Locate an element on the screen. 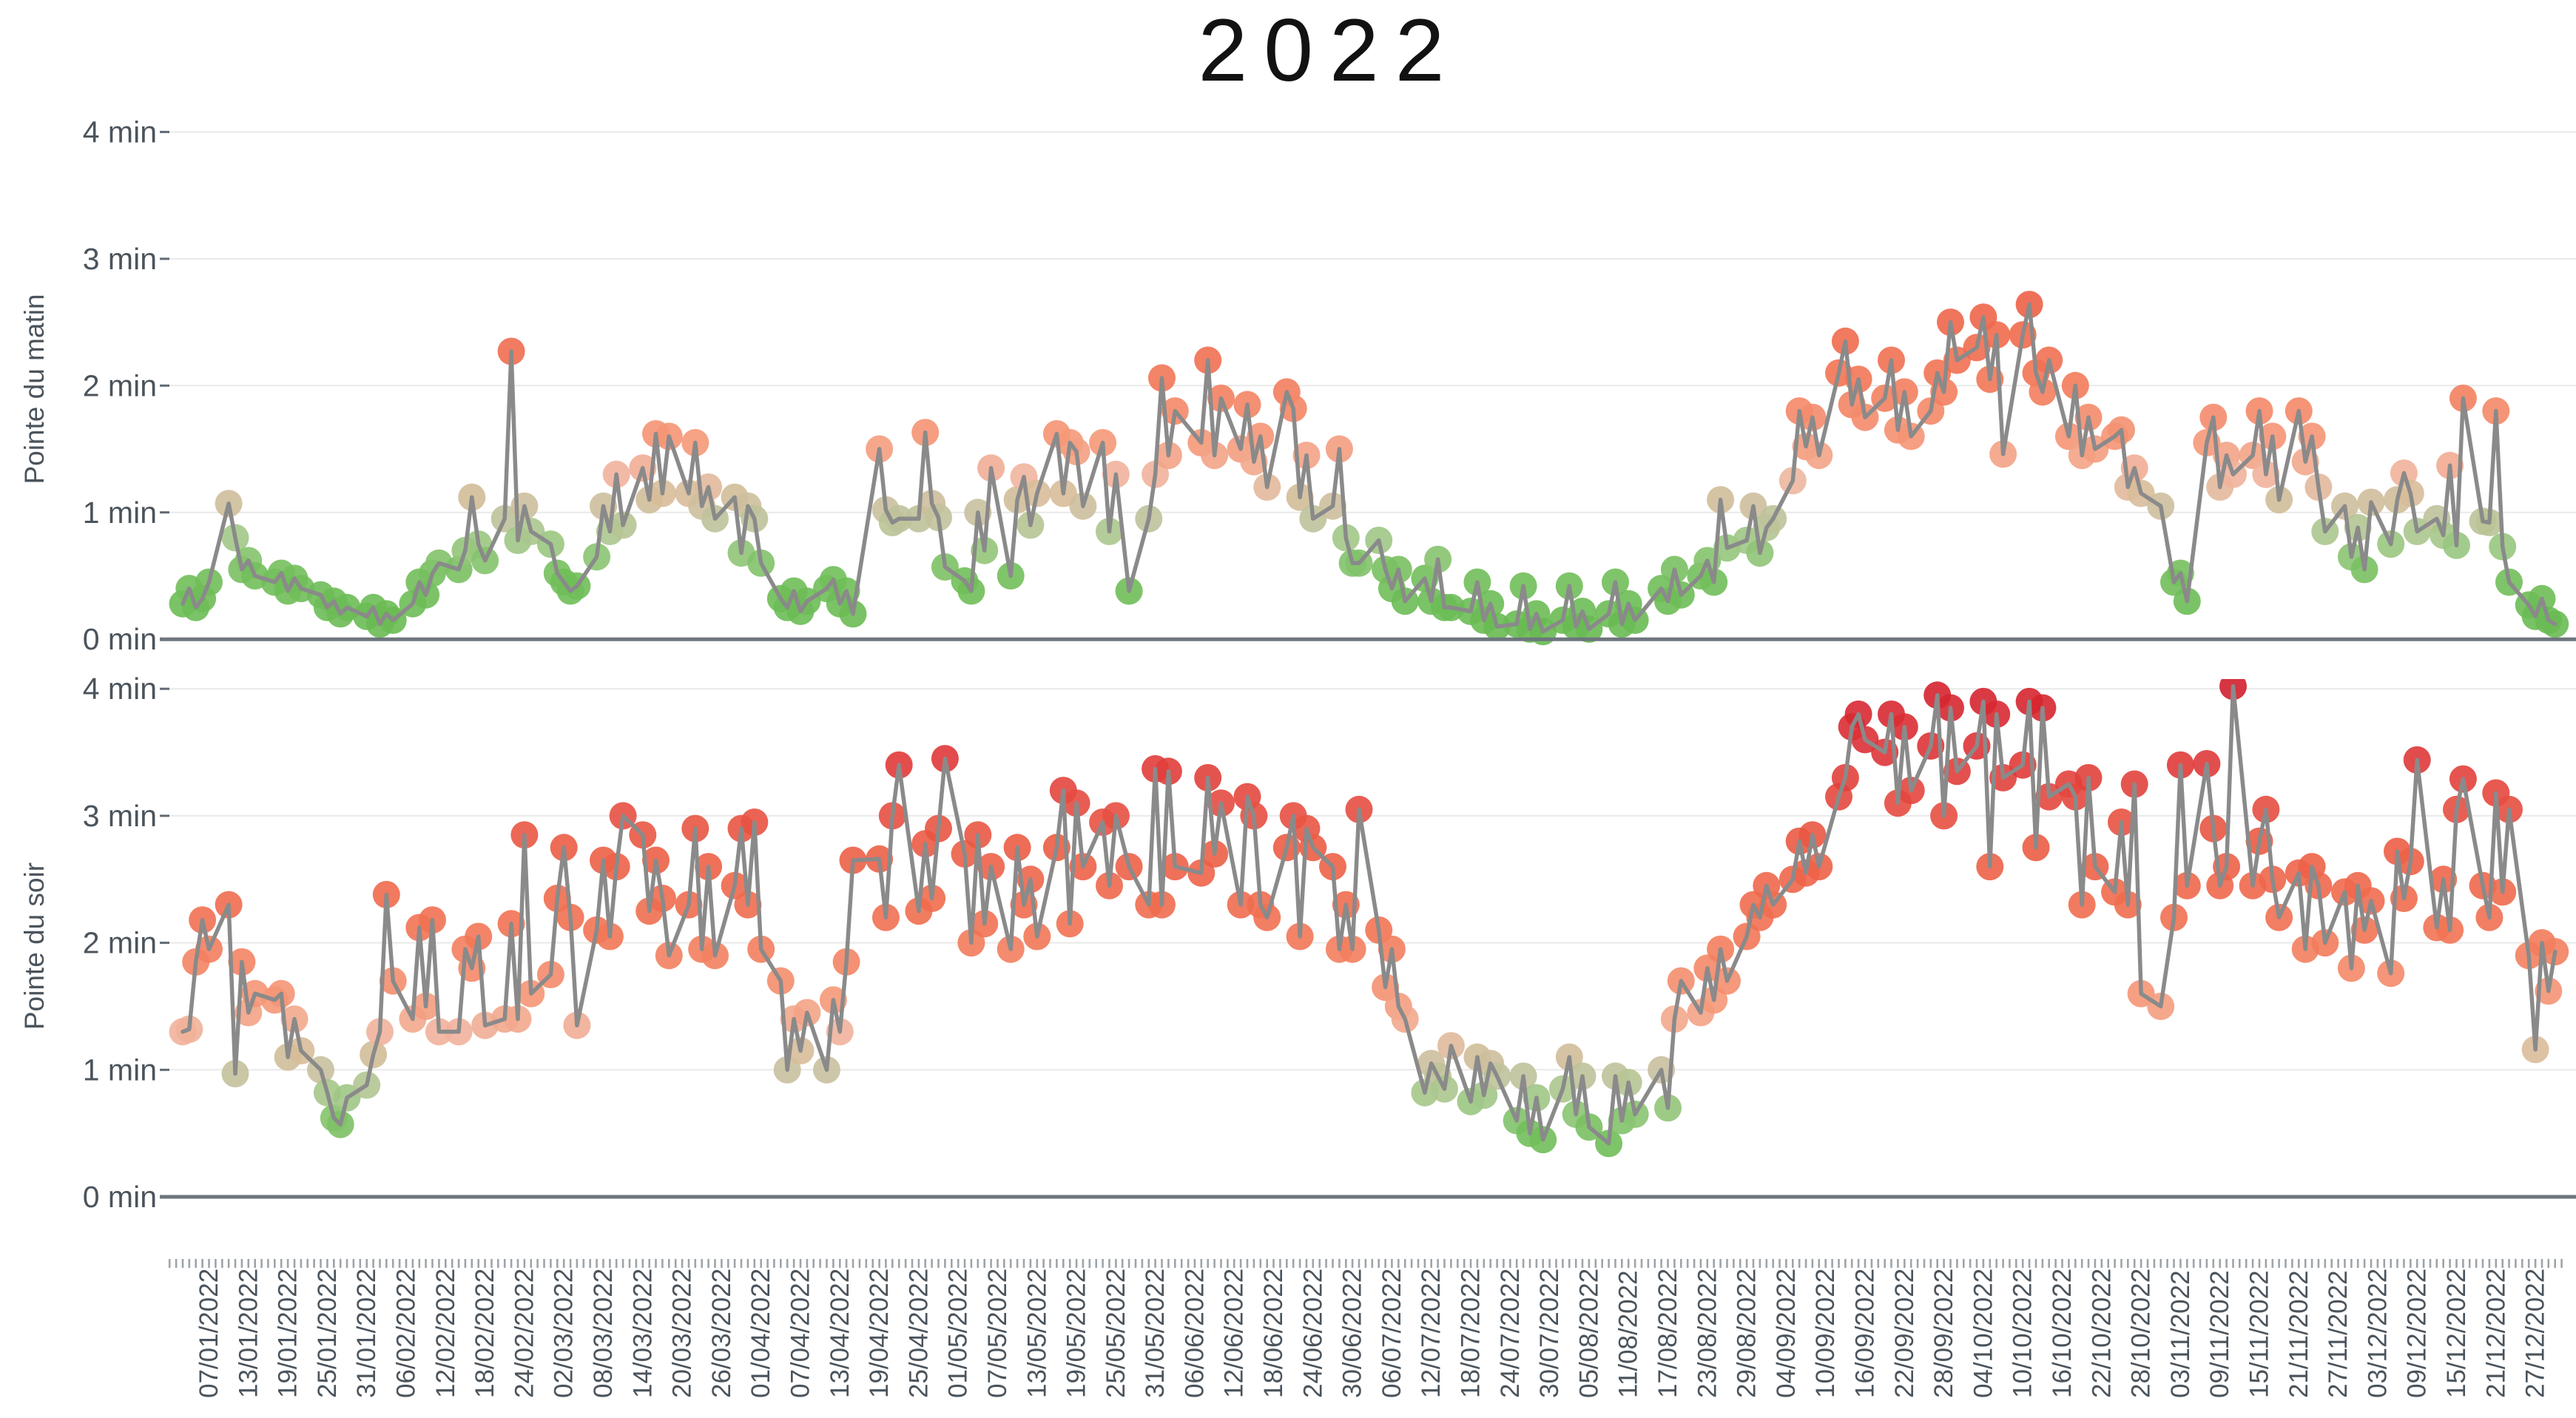 The height and width of the screenshot is (1418, 2576). svg-text: 13/01/2022 is located at coordinates (248, 1333).